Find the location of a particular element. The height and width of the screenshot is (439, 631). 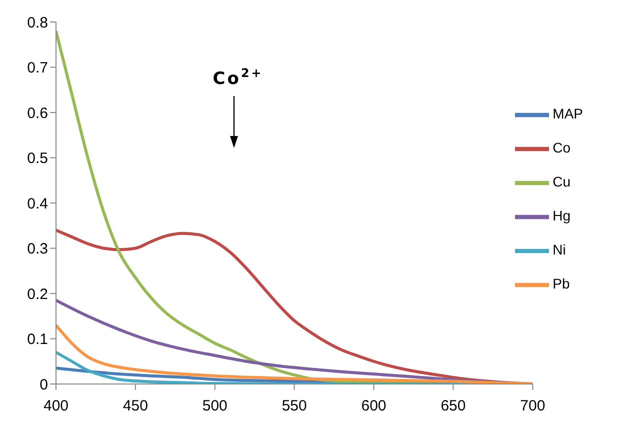

legend-label: Co is located at coordinates (561, 148).